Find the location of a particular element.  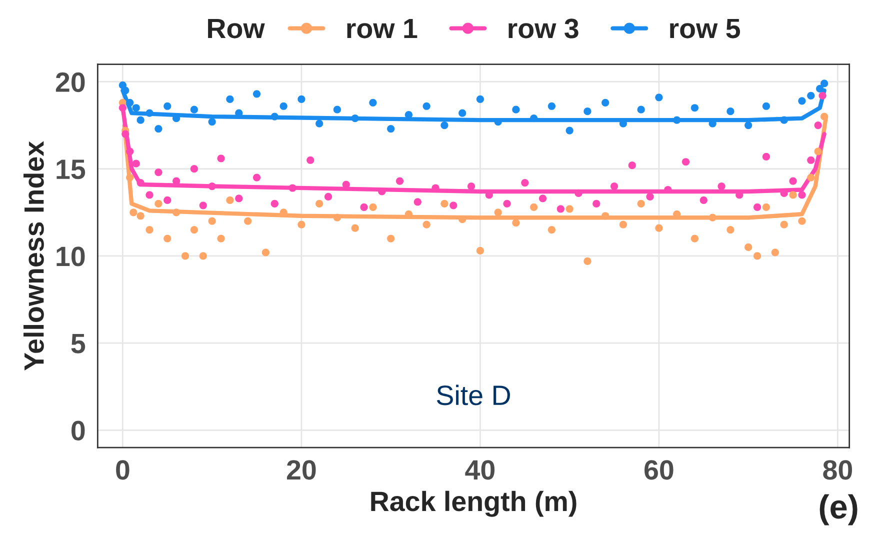

legend-label: row 3 is located at coordinates (543, 28).